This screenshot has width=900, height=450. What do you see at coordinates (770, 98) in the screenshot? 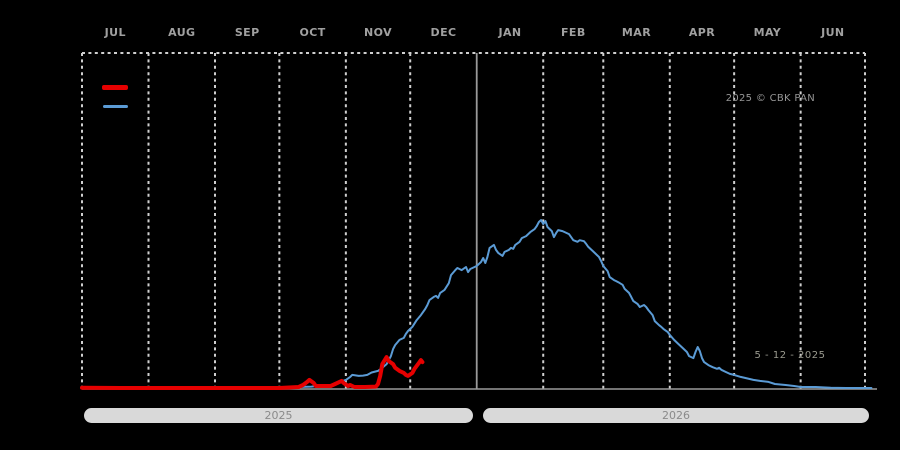
I see `copyright-label: 2025 © CBK PAN` at bounding box center [770, 98].